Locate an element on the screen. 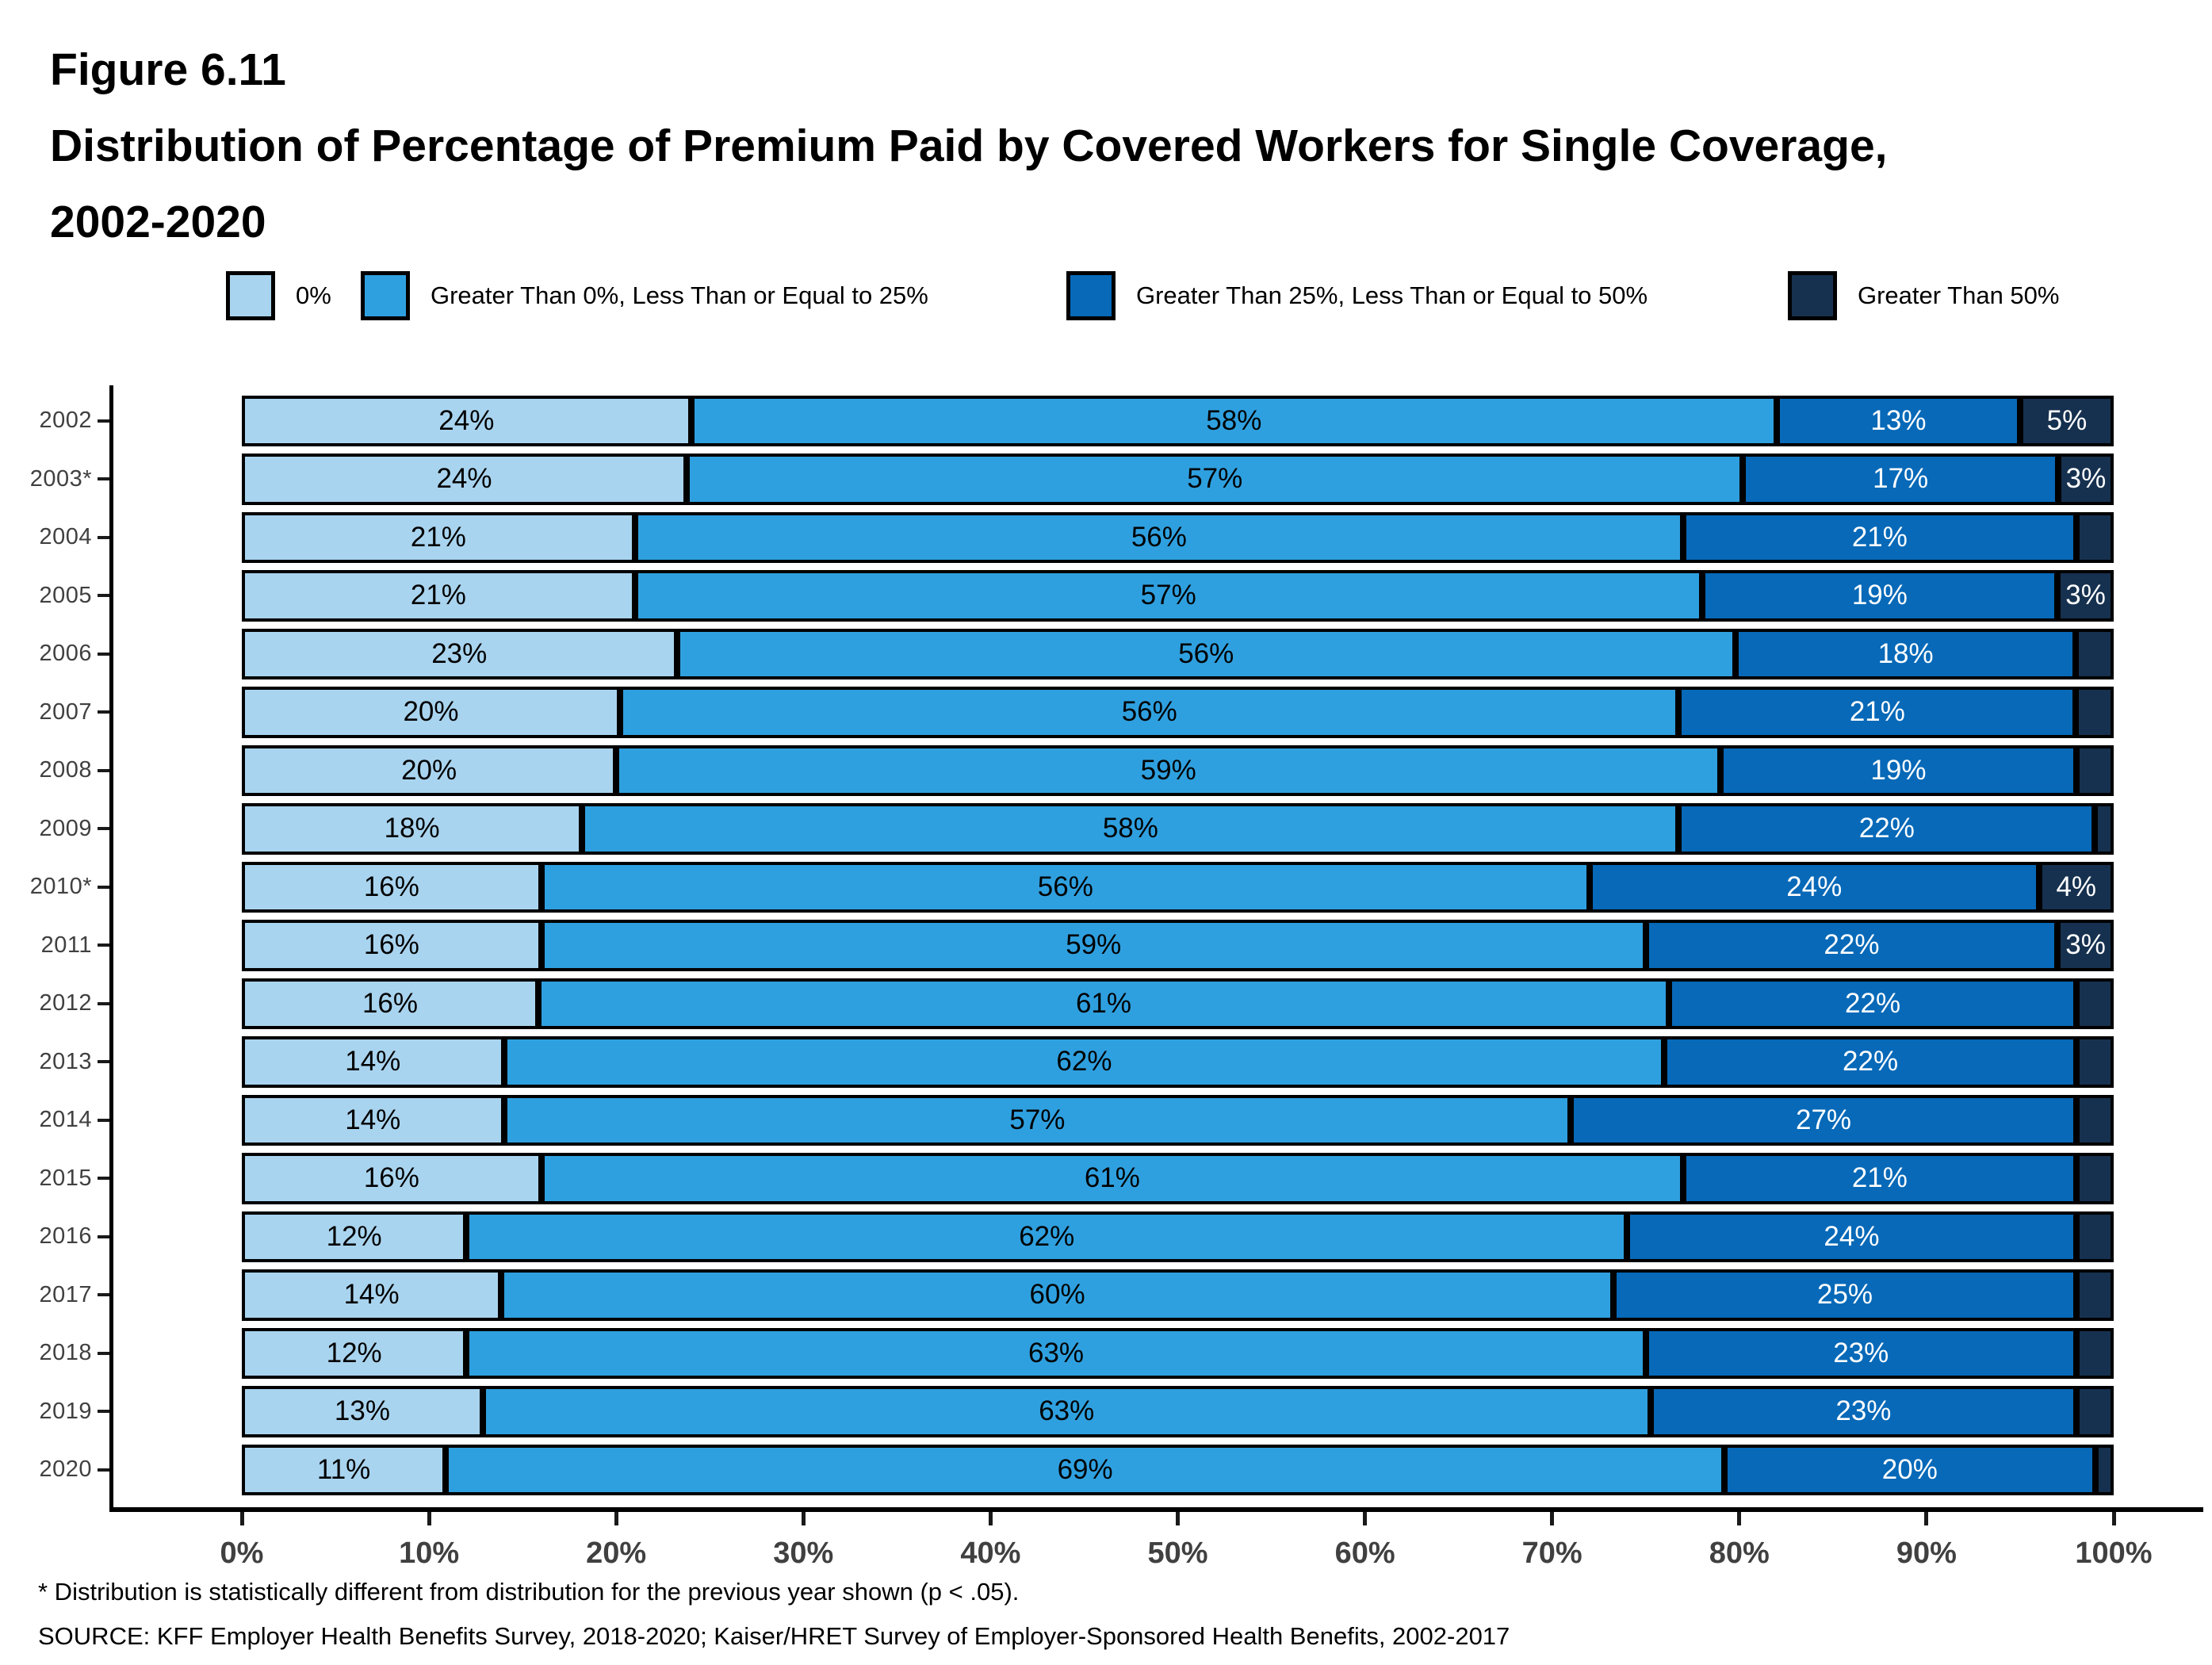 The image size is (2212, 1665). stacked-bar: 13% 63% 23% is located at coordinates (1178, 1411).